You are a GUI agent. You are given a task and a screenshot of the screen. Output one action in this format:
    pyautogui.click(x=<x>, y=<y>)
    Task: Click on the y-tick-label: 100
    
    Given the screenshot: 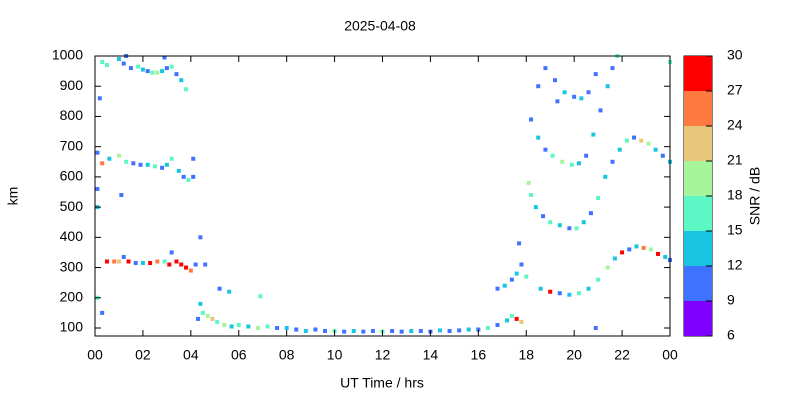 What is the action you would take?
    pyautogui.click(x=72, y=327)
    